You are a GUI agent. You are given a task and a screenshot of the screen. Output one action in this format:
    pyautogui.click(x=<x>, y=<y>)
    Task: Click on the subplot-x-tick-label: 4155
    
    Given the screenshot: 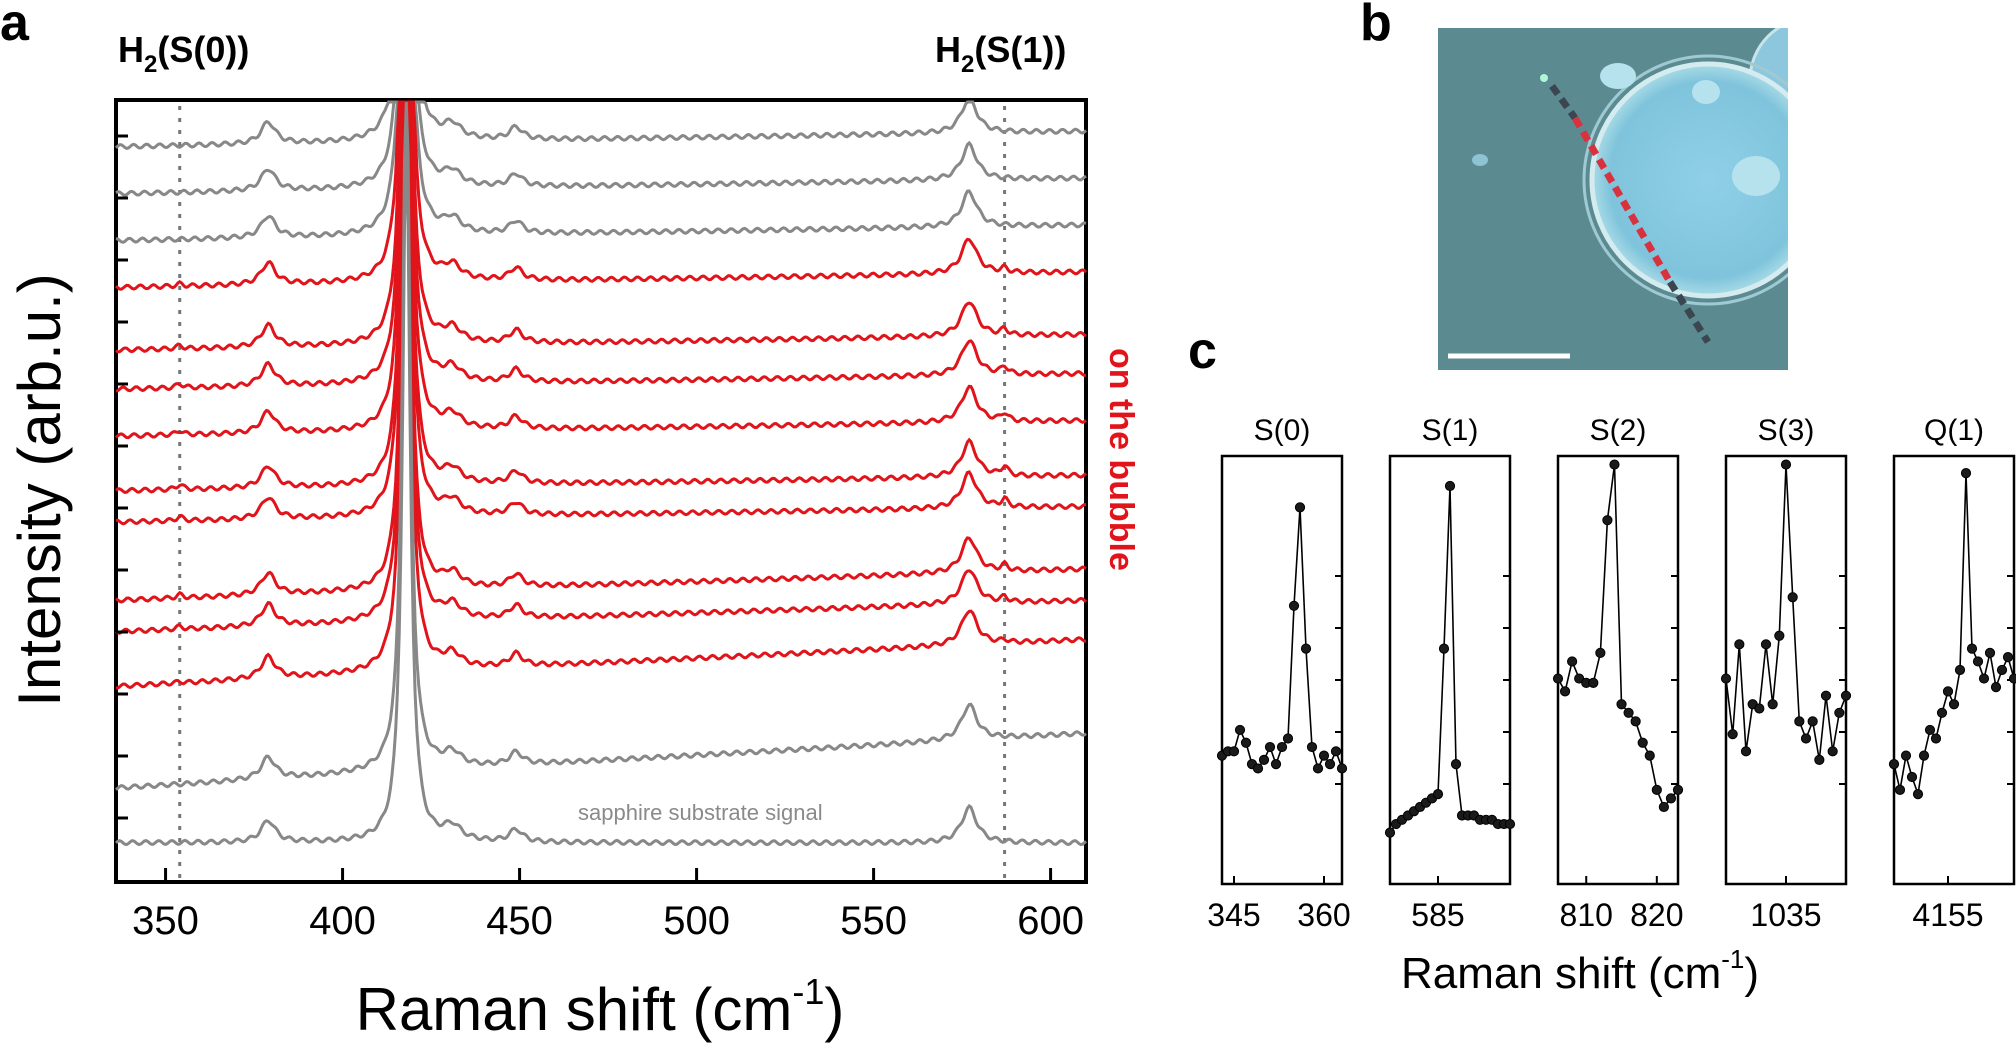 What is the action you would take?
    pyautogui.click(x=1947, y=915)
    